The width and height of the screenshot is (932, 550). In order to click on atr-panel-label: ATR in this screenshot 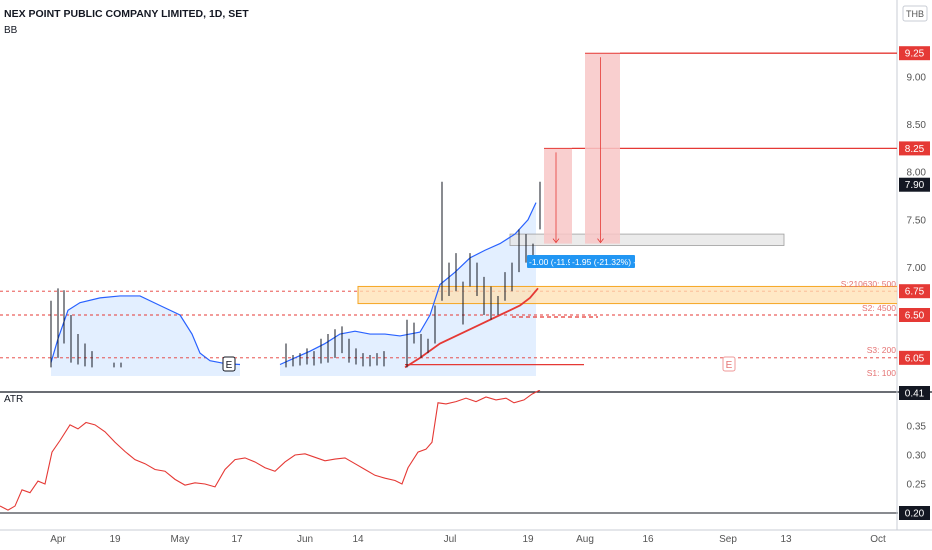, I will do `click(13, 399)`.